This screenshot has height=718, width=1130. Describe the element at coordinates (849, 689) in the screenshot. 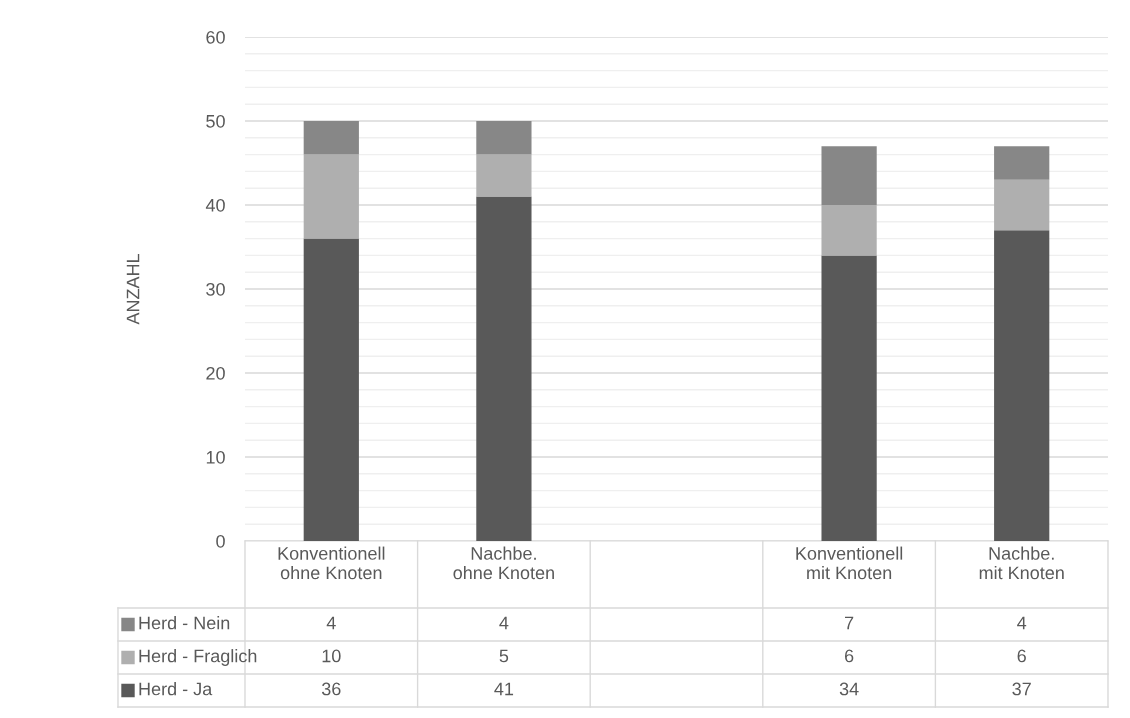

I see `data-label: 34` at that location.